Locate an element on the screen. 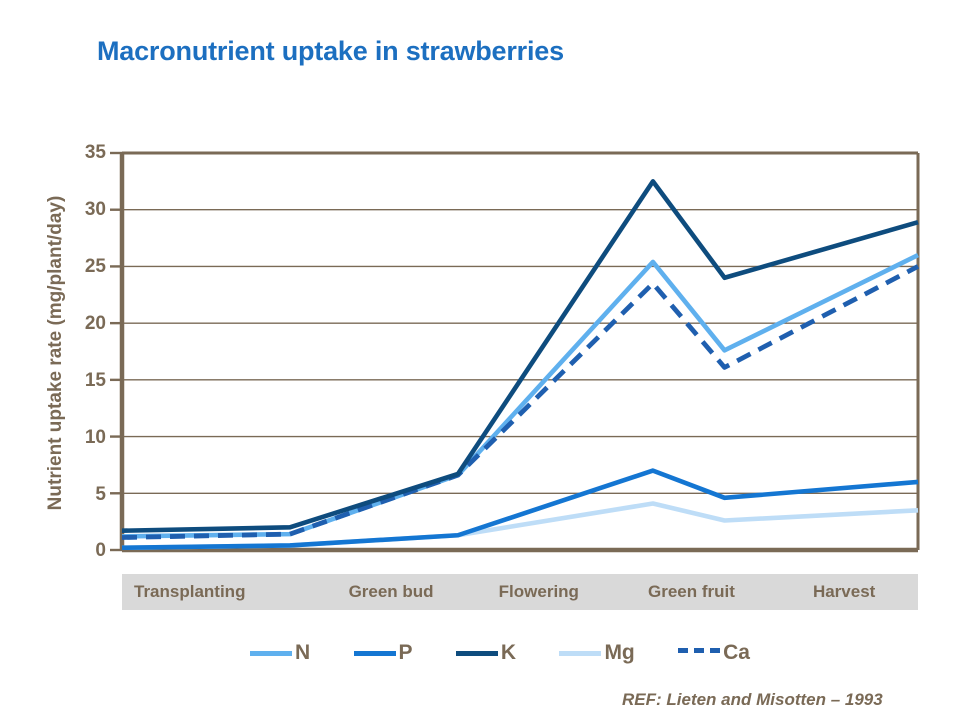  chart-legend: N P K Mg Ca is located at coordinates (500, 653).